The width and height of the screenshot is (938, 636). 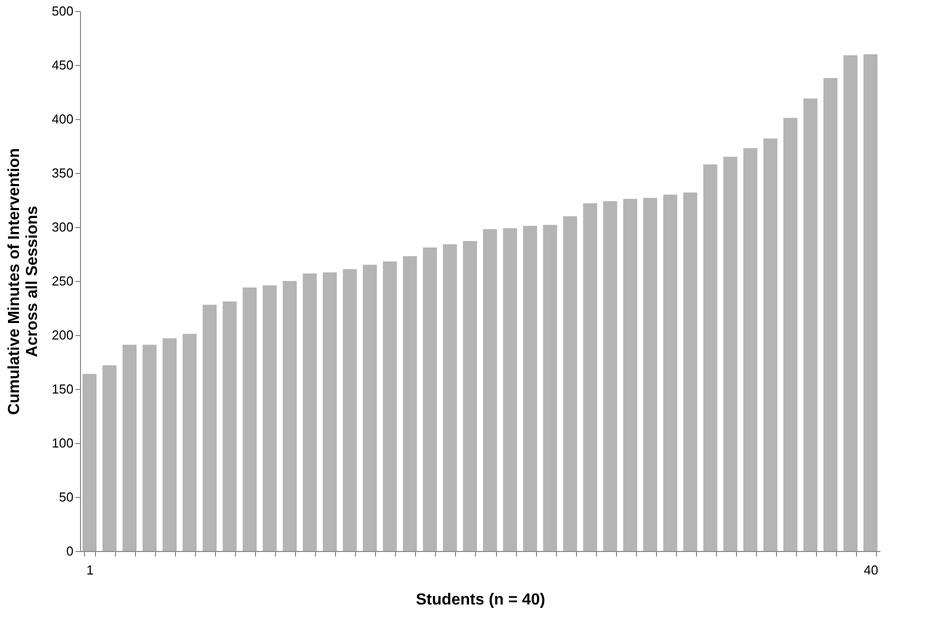 What do you see at coordinates (871, 570) in the screenshot?
I see `x-tick-label: 40` at bounding box center [871, 570].